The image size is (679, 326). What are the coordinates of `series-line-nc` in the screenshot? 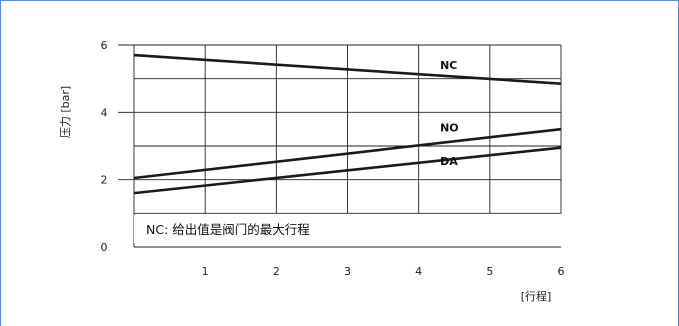 It's located at (347, 69).